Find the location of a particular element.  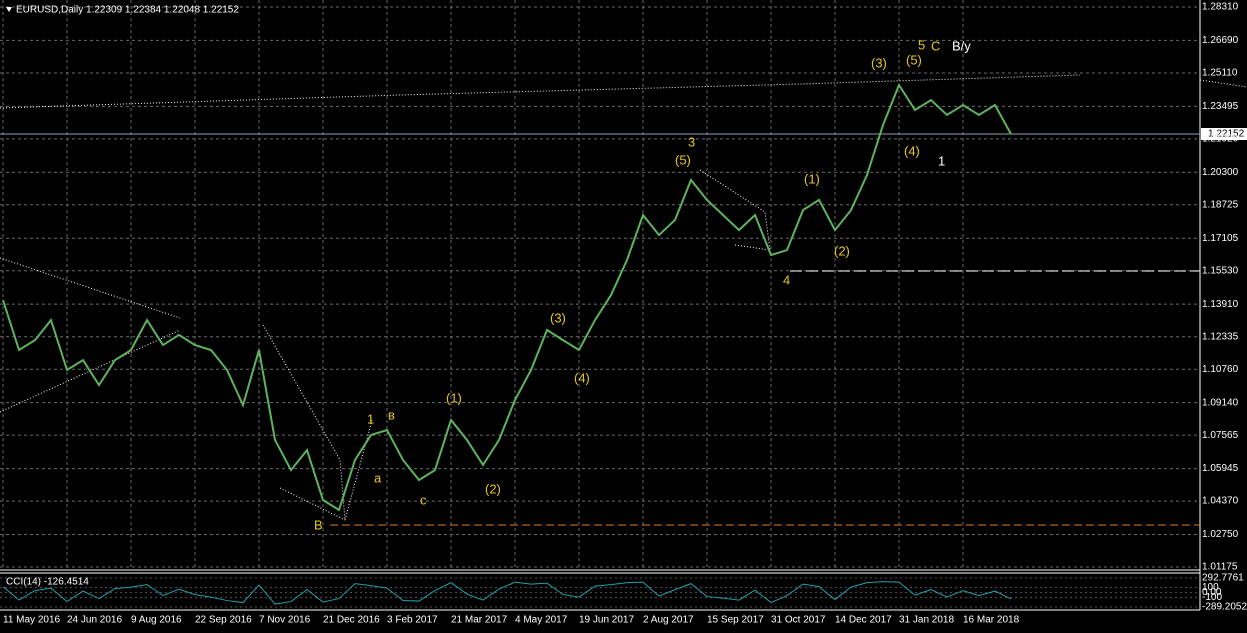

y-tick-label: -100 is located at coordinates (1212, 597).